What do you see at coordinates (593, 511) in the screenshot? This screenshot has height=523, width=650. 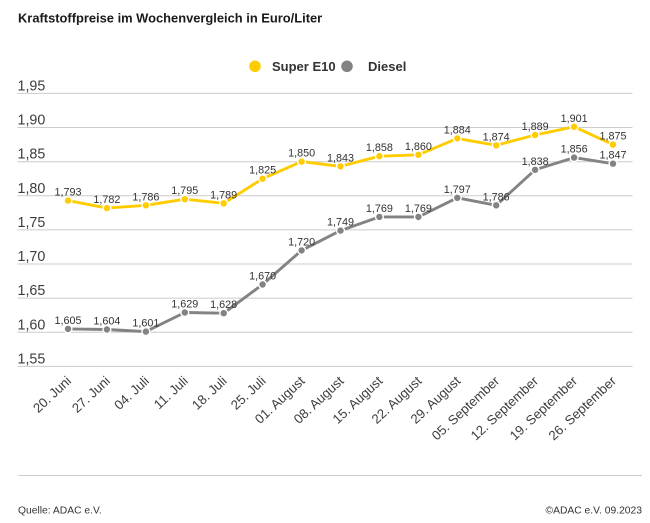 I see `svg-text: ©ADAC e.V. 09.2023` at bounding box center [593, 511].